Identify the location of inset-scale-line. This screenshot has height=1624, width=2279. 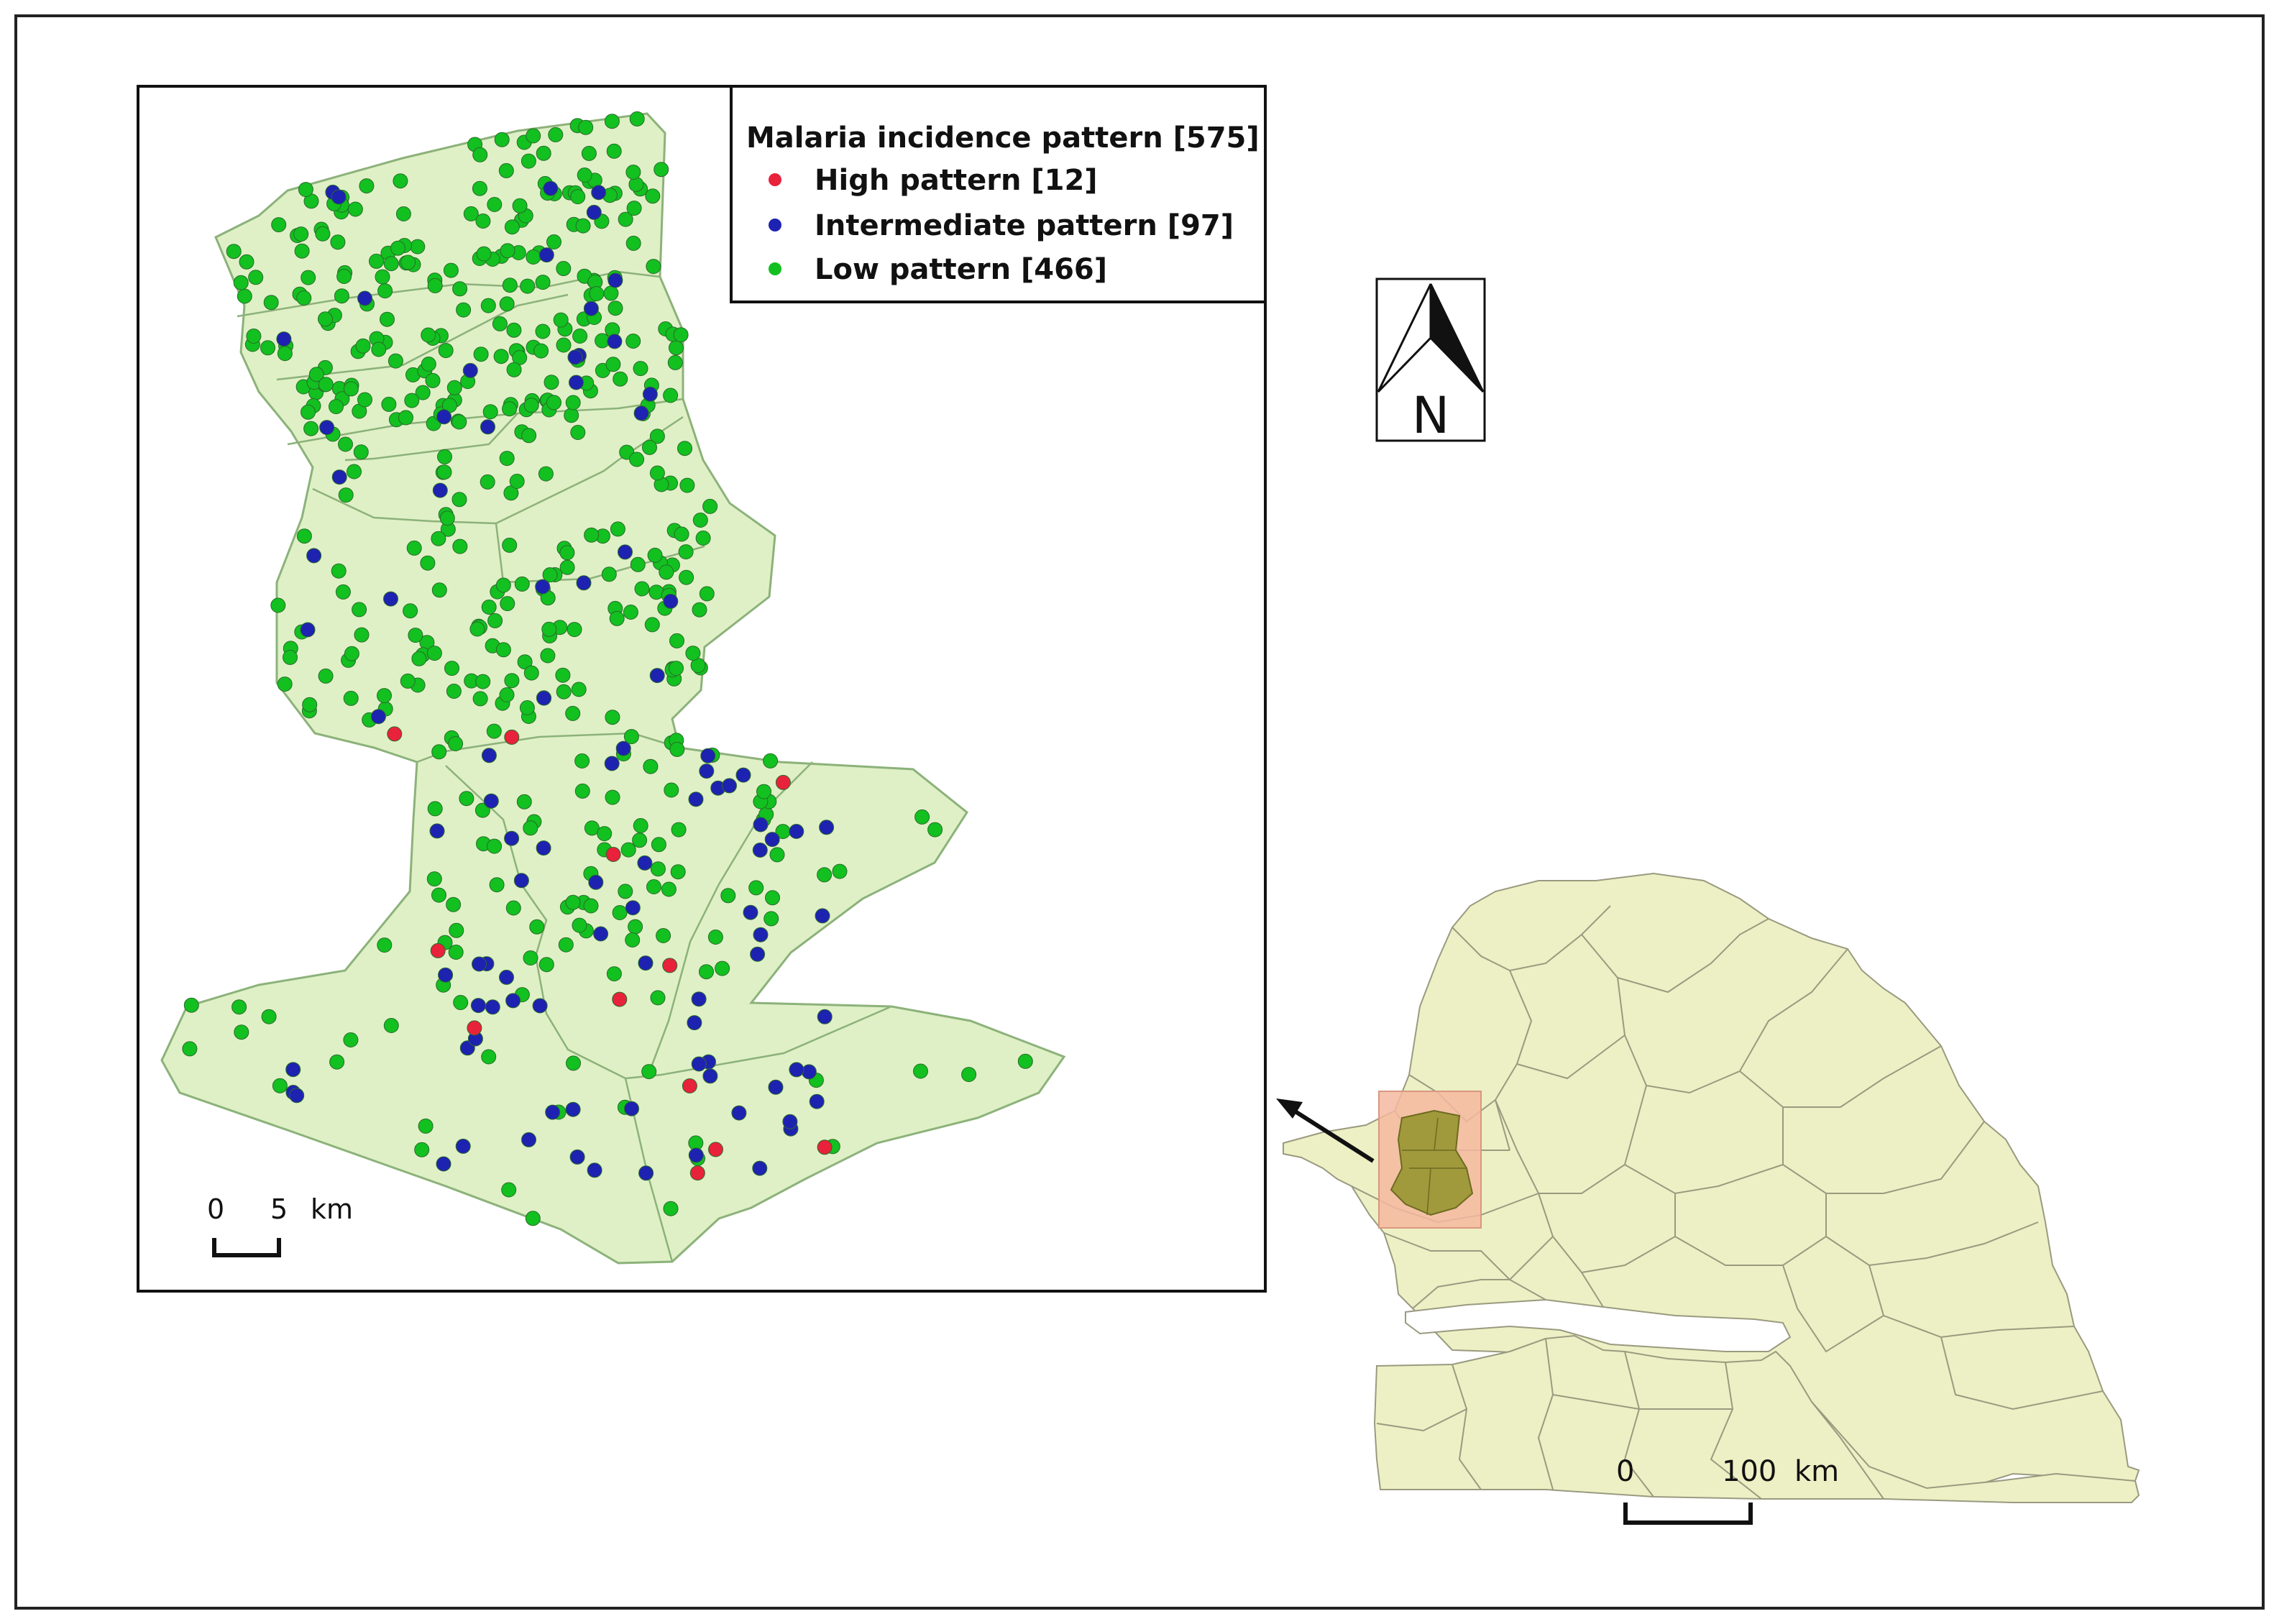
(246, 1247).